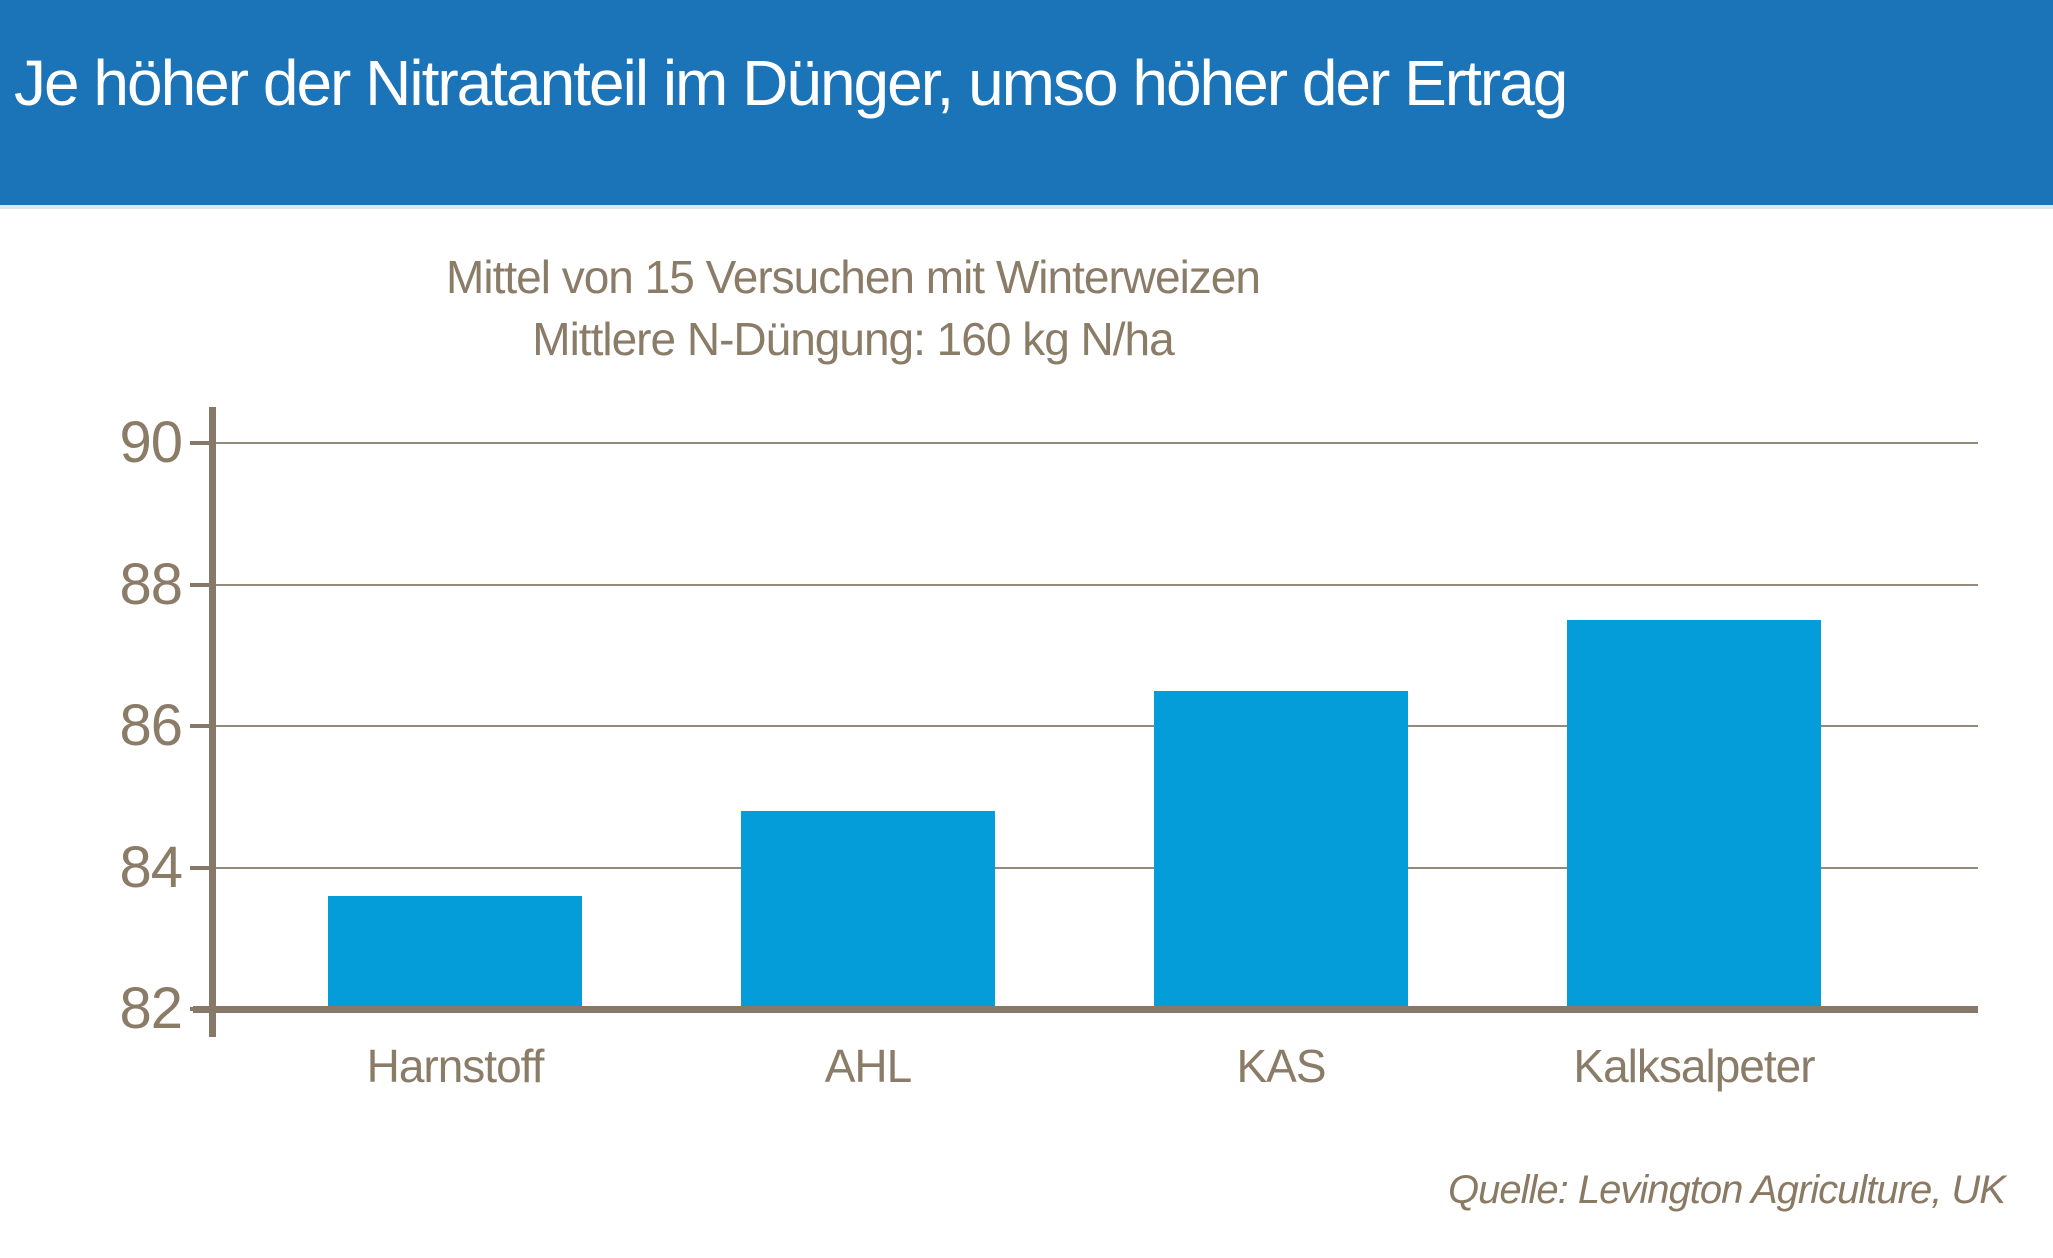  I want to click on chart-title-line1: Mittel von 15 Versuchen mit Winterweizen, so click(853, 277).